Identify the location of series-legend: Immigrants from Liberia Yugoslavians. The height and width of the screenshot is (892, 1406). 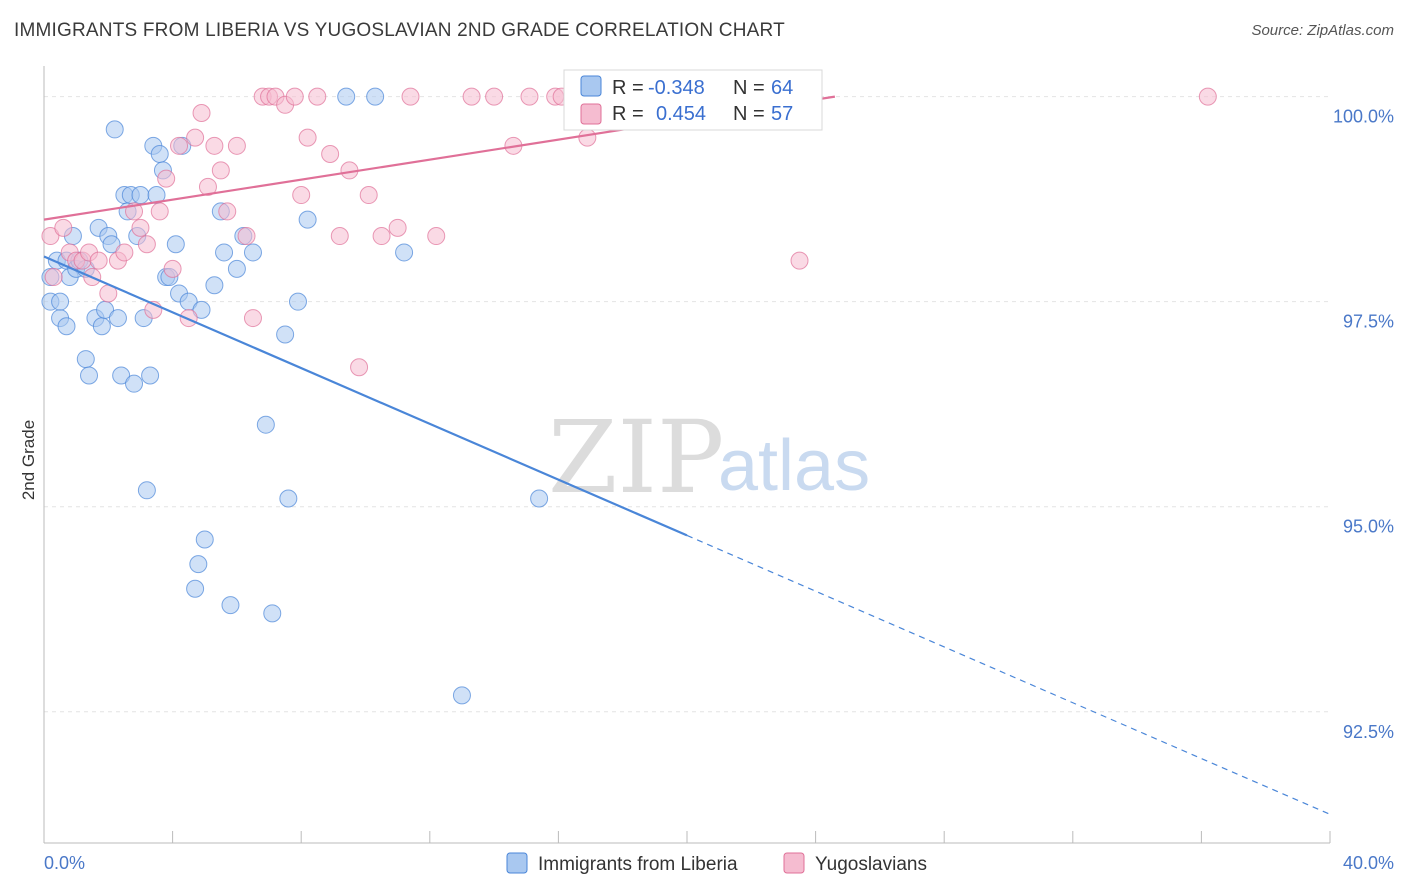
(716, 863).